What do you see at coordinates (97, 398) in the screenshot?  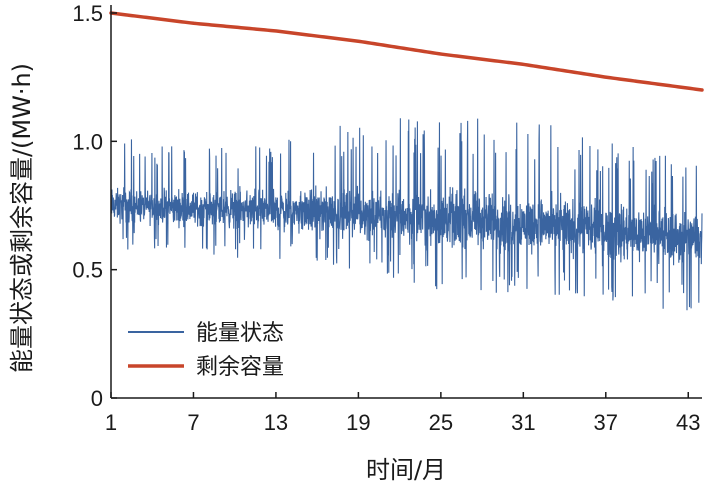 I see `y-tick-label: 0` at bounding box center [97, 398].